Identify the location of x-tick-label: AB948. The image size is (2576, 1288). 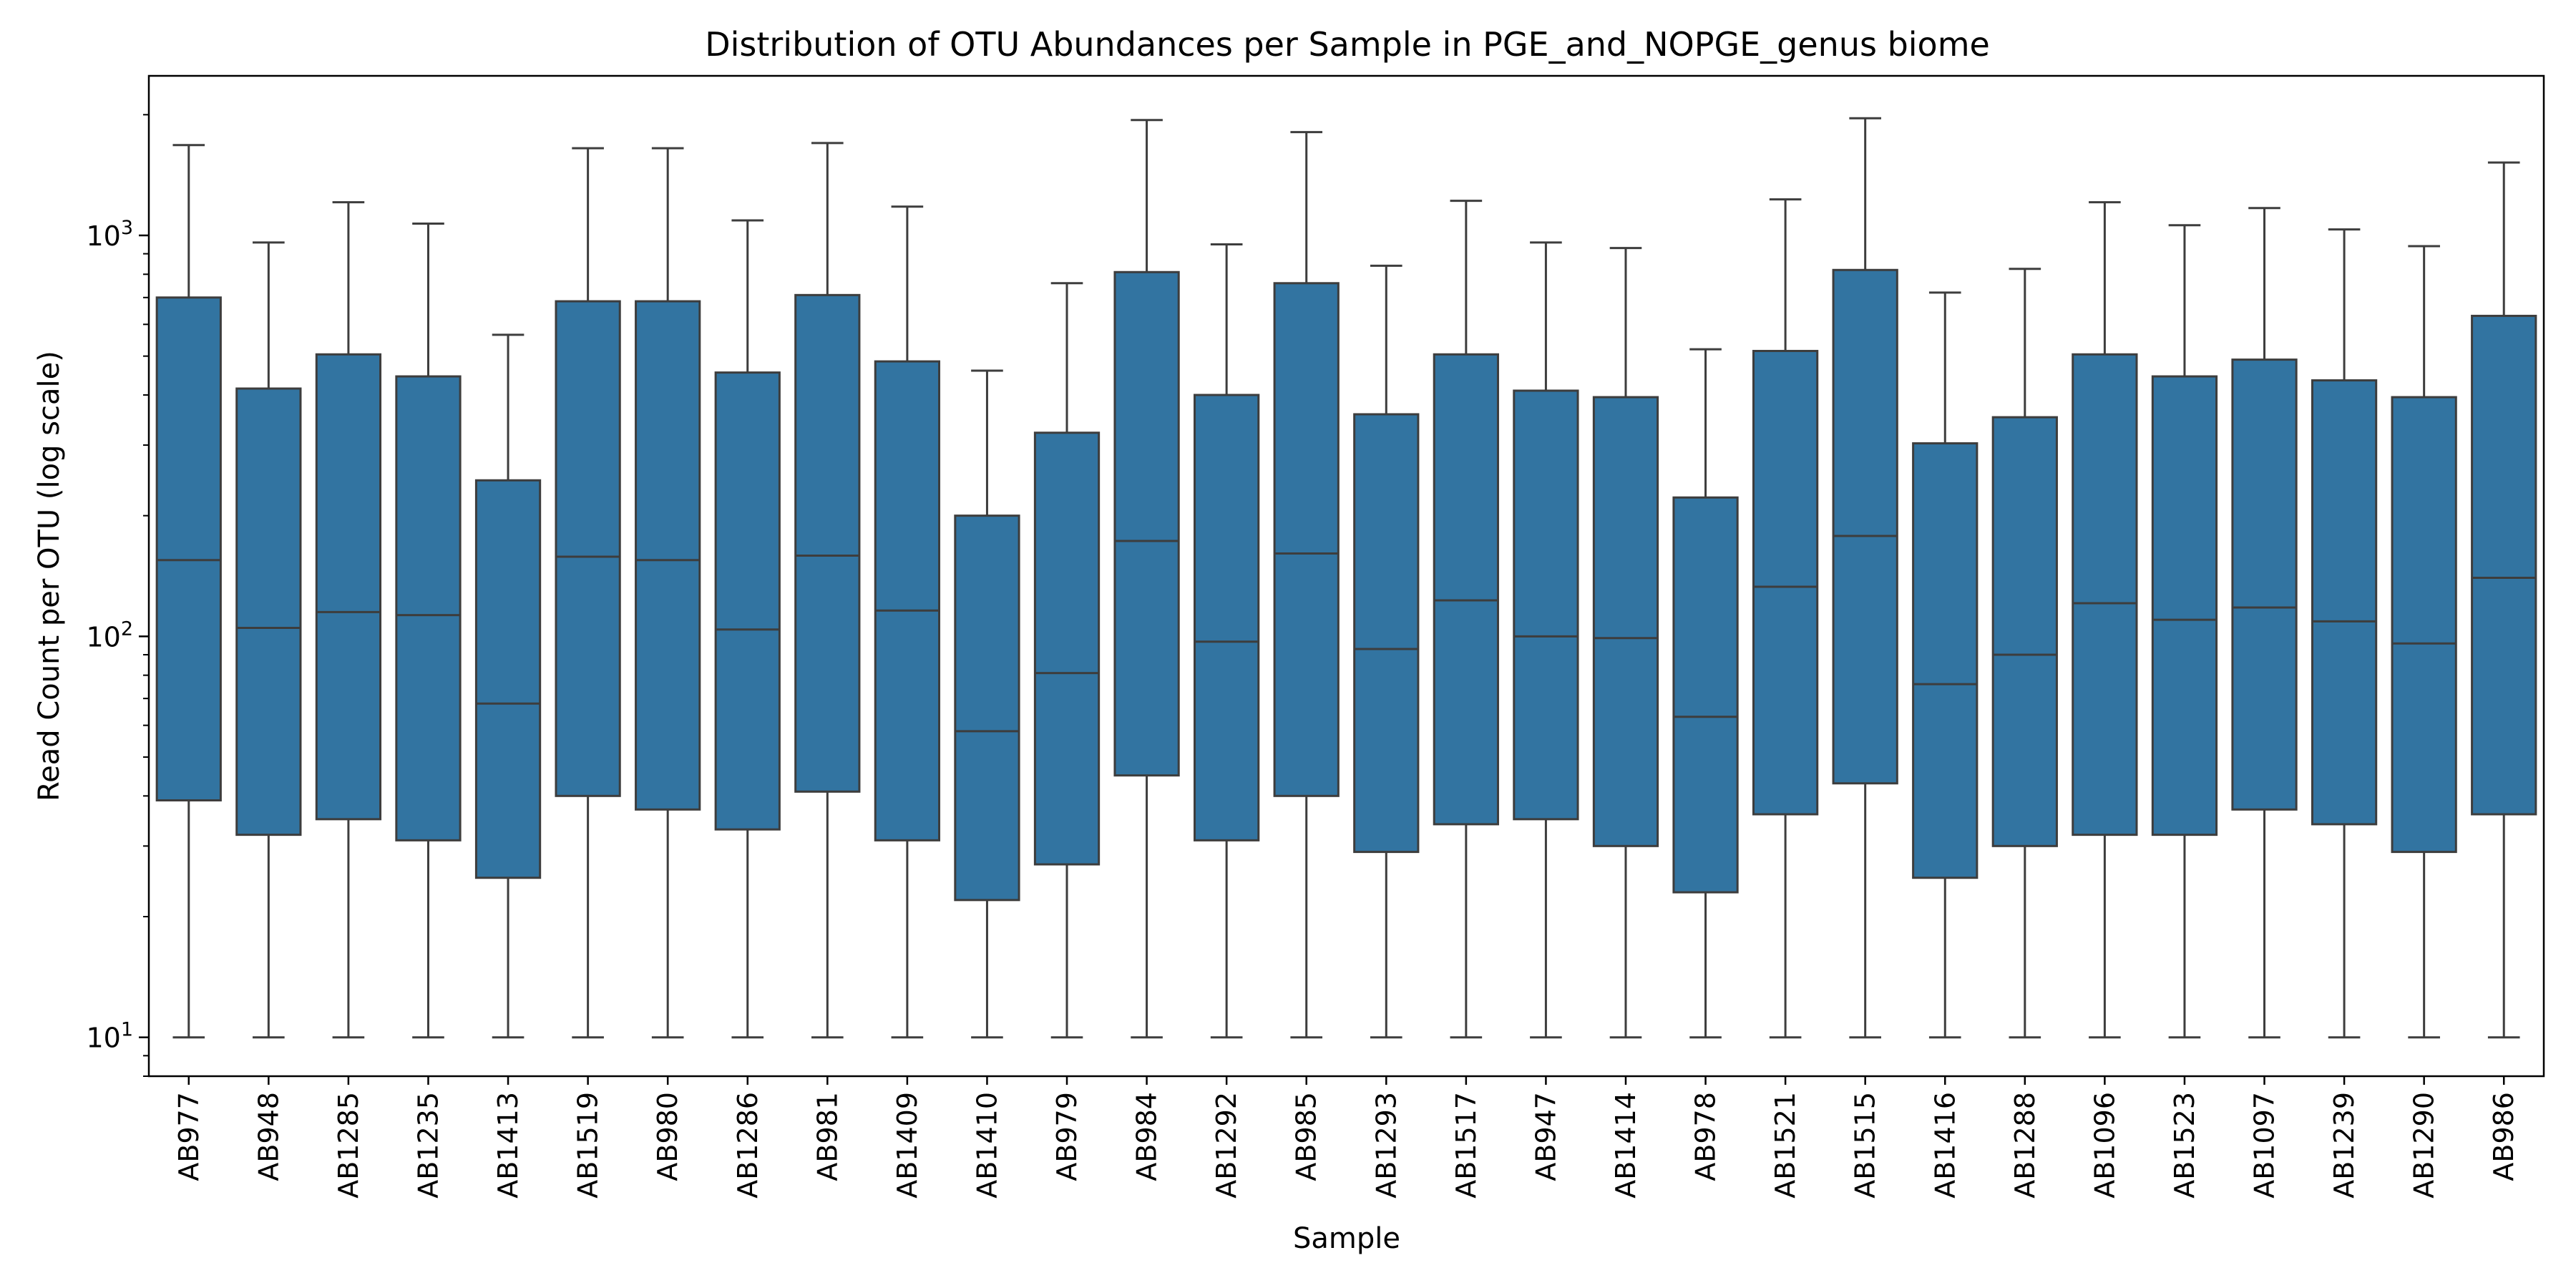
(268, 1136).